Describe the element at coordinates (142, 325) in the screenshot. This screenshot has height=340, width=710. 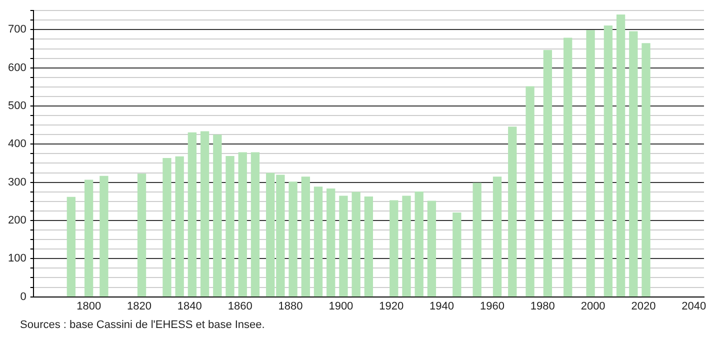
I see `source-note: Sources : base Cassini de l'EHESS et base Insee.` at that location.